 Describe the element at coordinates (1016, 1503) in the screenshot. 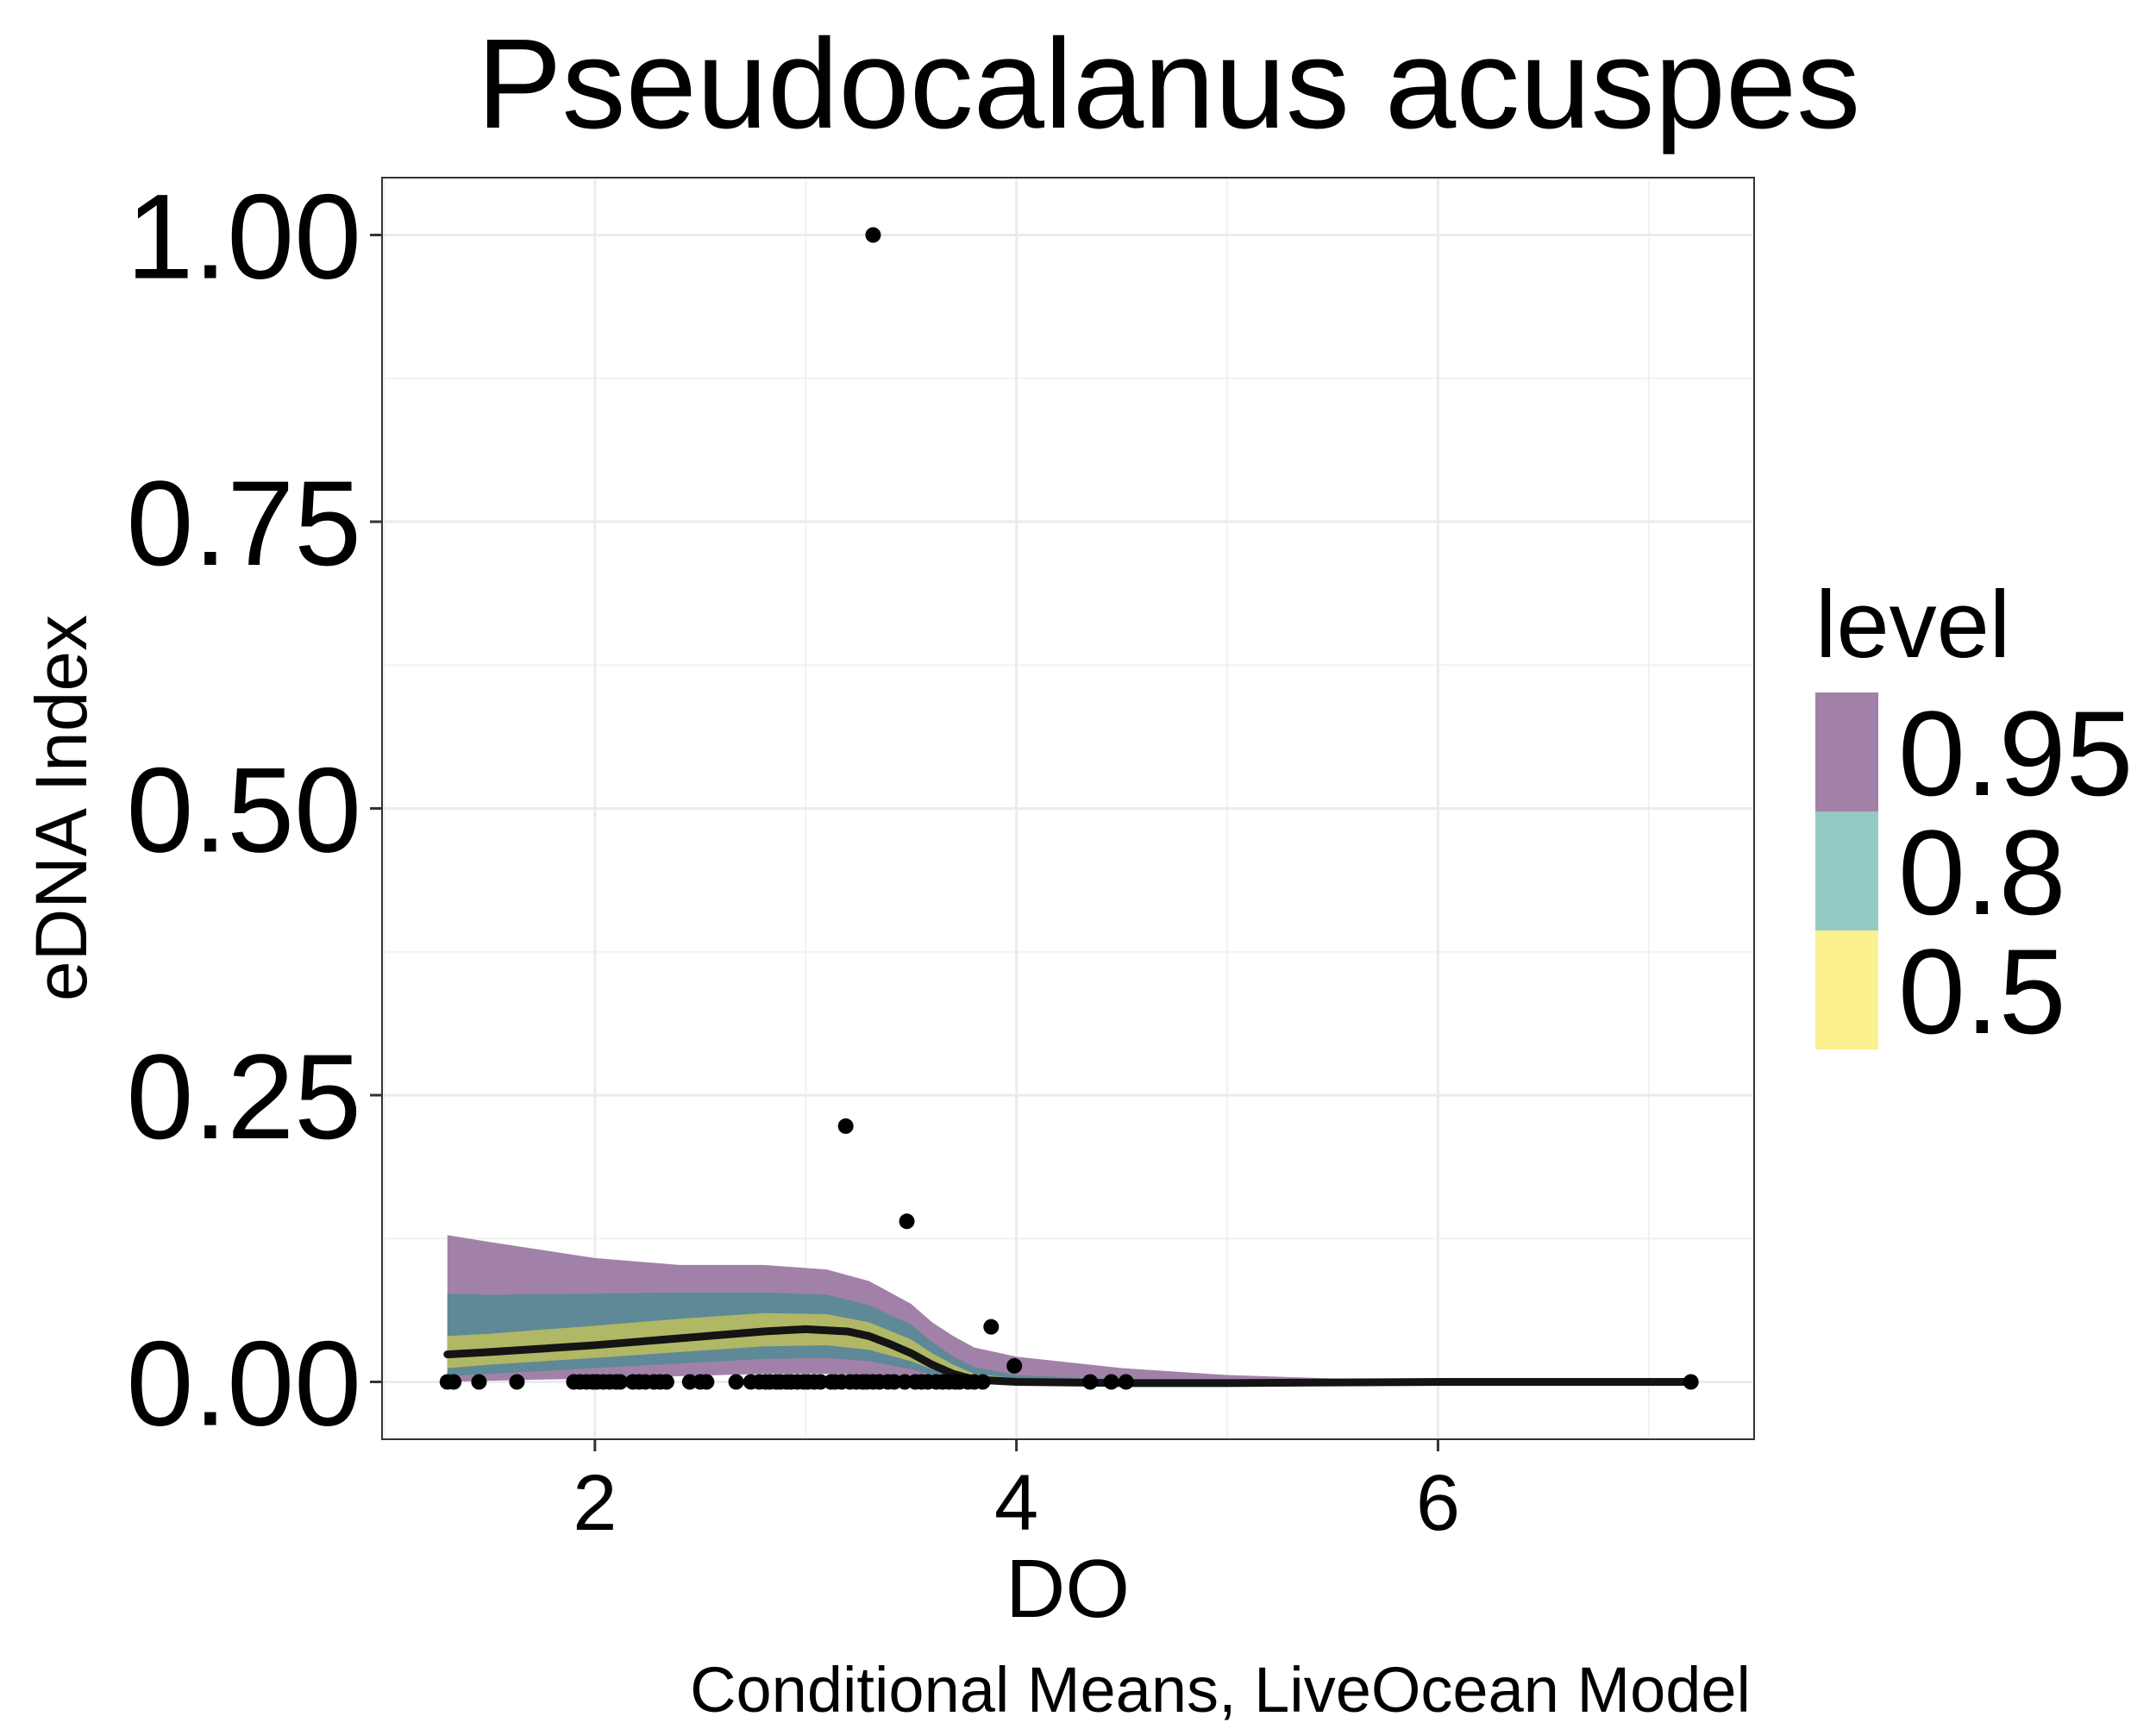

I see `x-tick-label: 4` at that location.